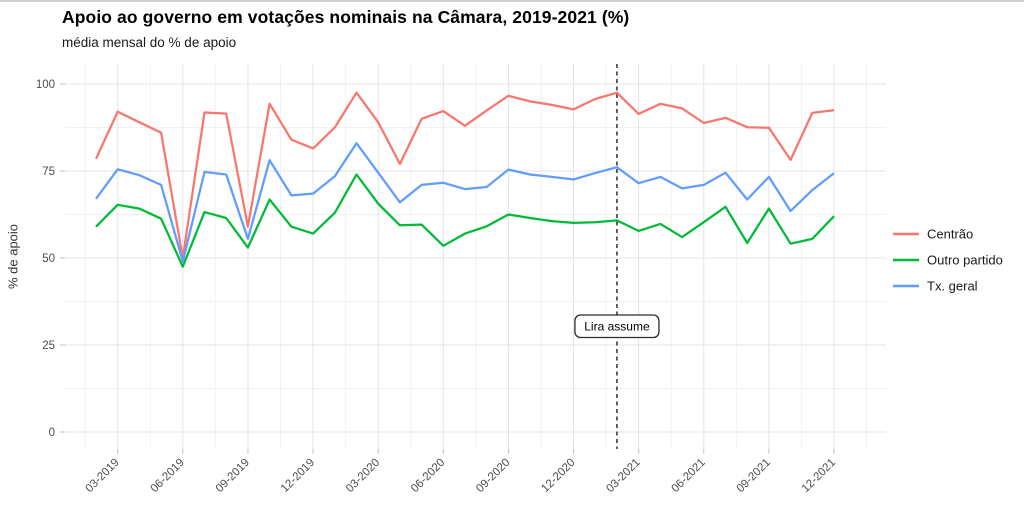  I want to click on y-tick-label: 50, so click(48, 259).